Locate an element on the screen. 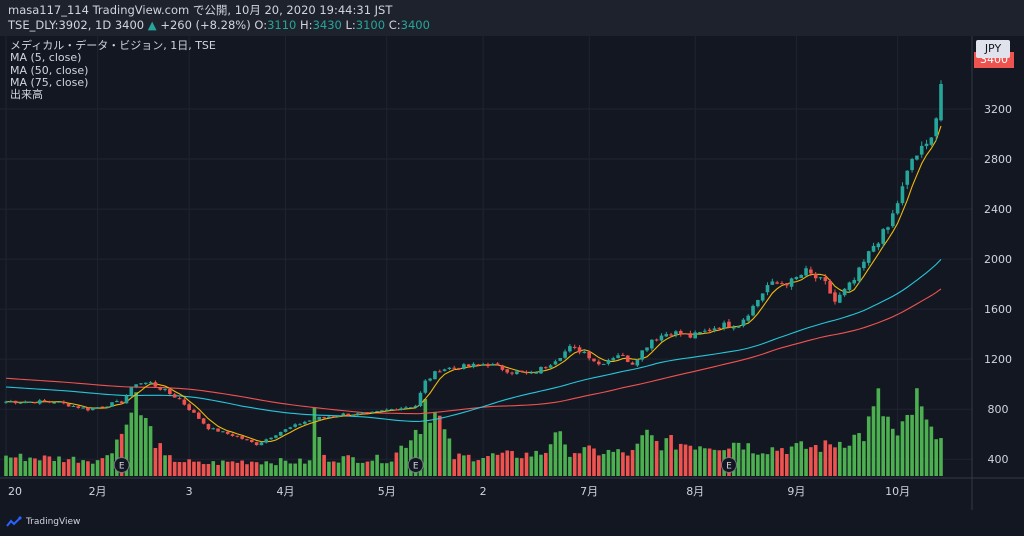 The image size is (1024, 536). time-axis-label: 7月 is located at coordinates (589, 491).